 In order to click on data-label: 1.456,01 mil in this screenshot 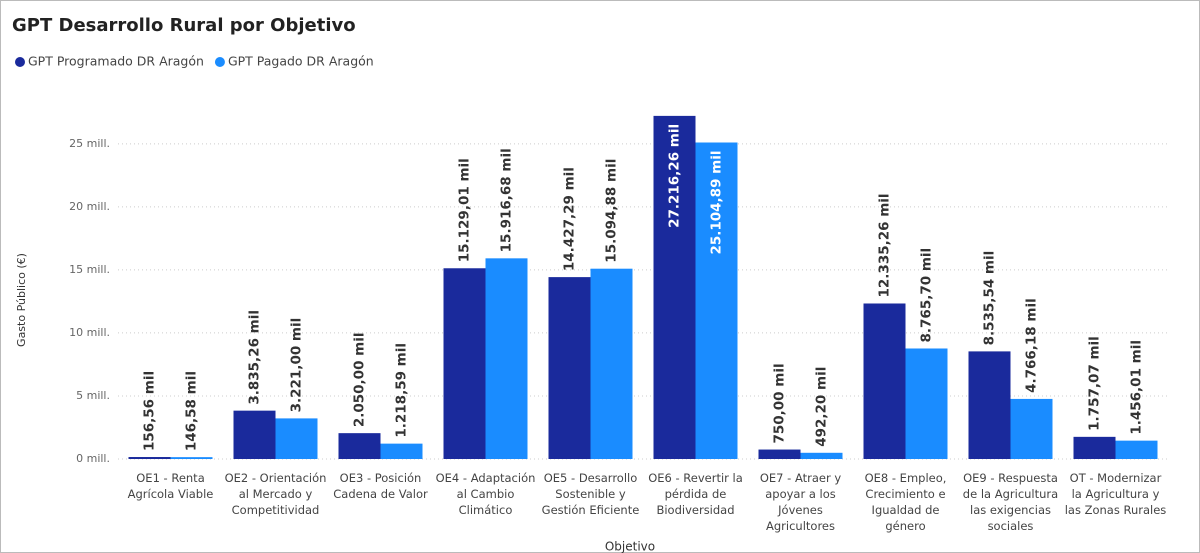, I will do `click(1137, 387)`.